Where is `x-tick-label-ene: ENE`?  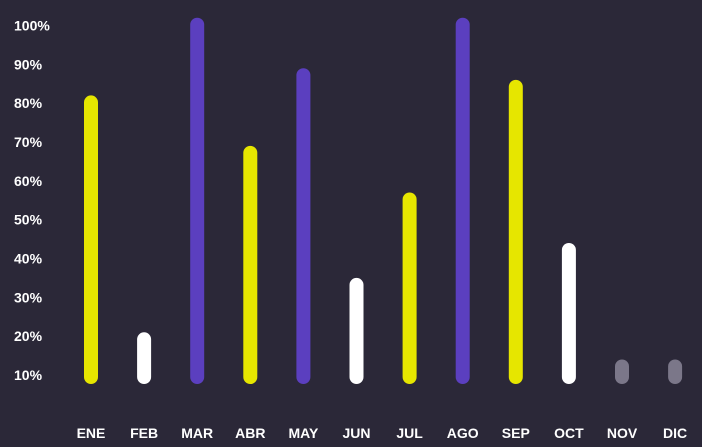
x-tick-label-ene: ENE is located at coordinates (91, 433).